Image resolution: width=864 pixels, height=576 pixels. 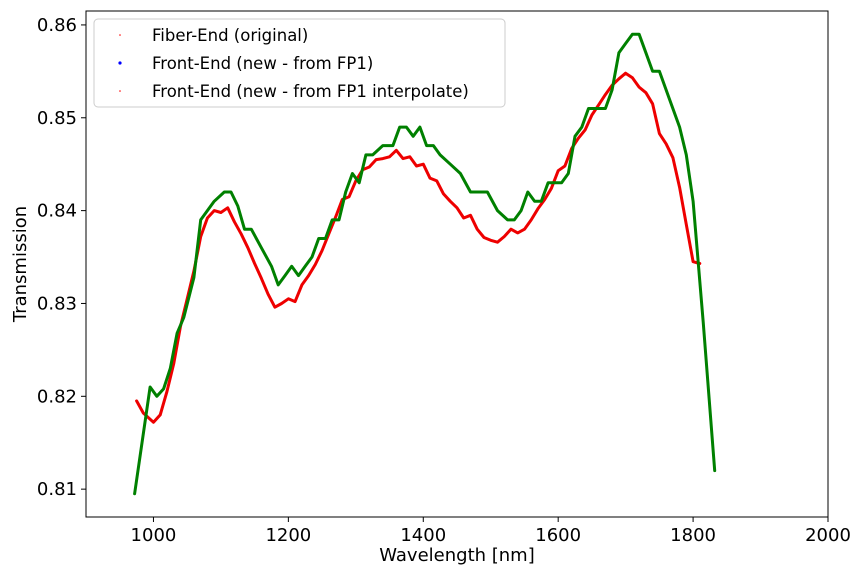 I want to click on y-tick-label: 0.82, so click(x=57, y=396).